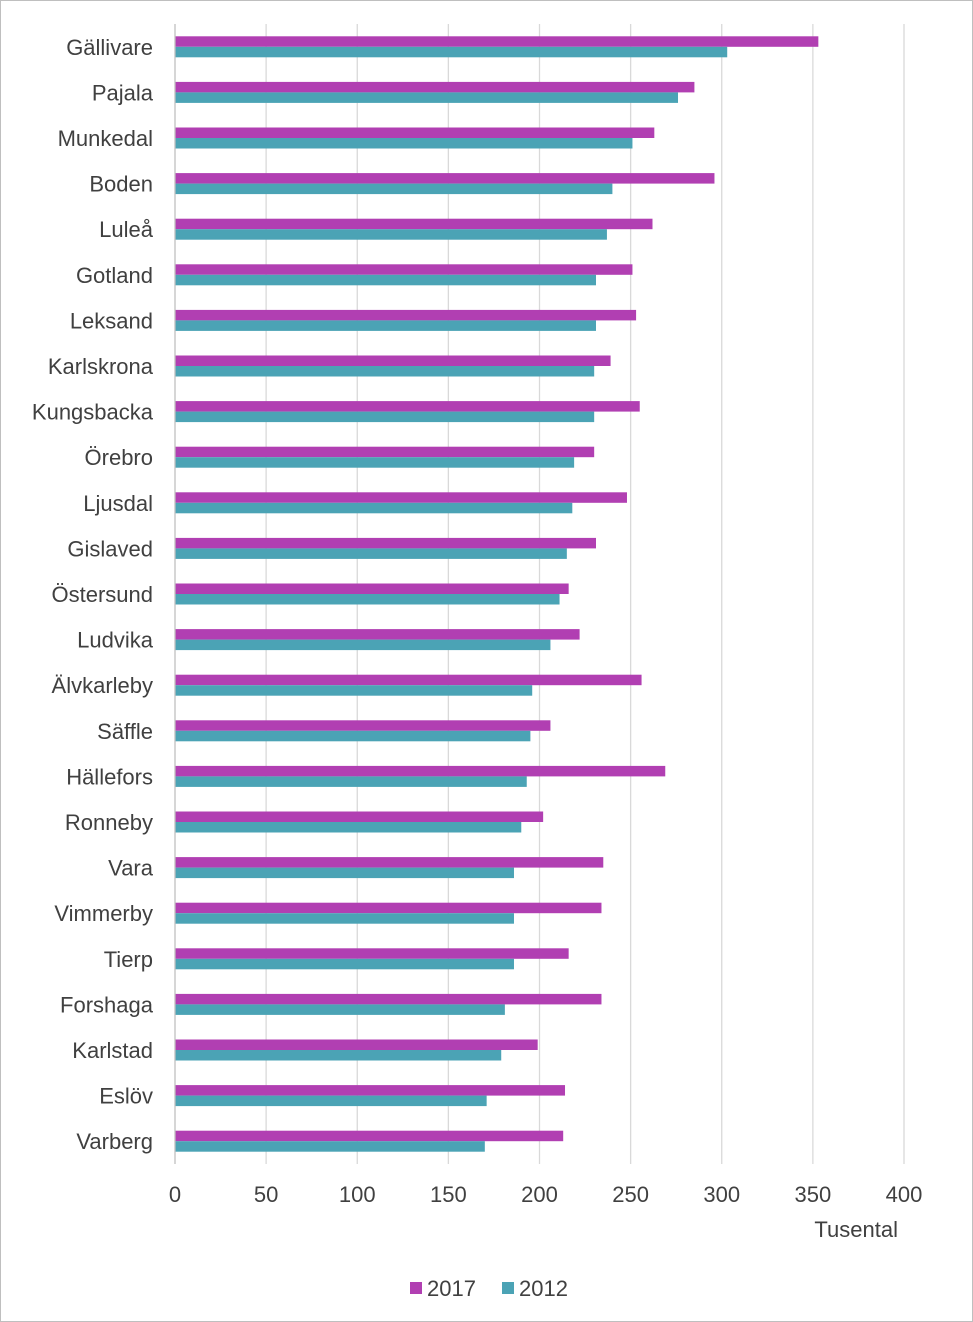 This screenshot has width=973, height=1322. Describe the element at coordinates (721, 1194) in the screenshot. I see `x-tick-label: 300` at that location.